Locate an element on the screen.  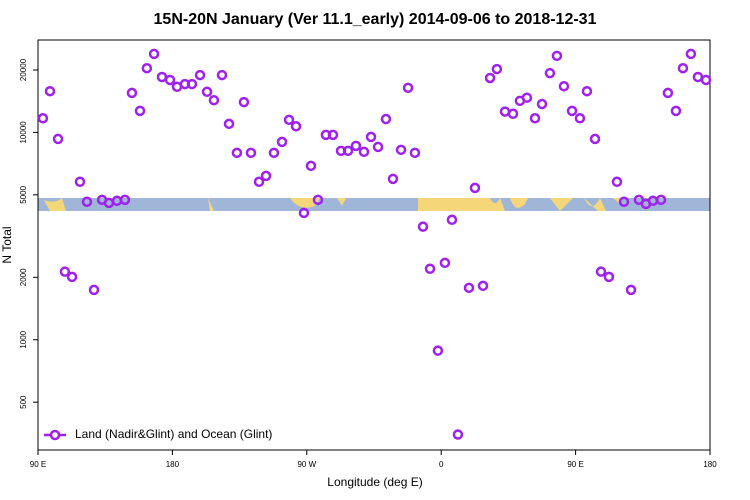
legend-marker is located at coordinates (55, 435).